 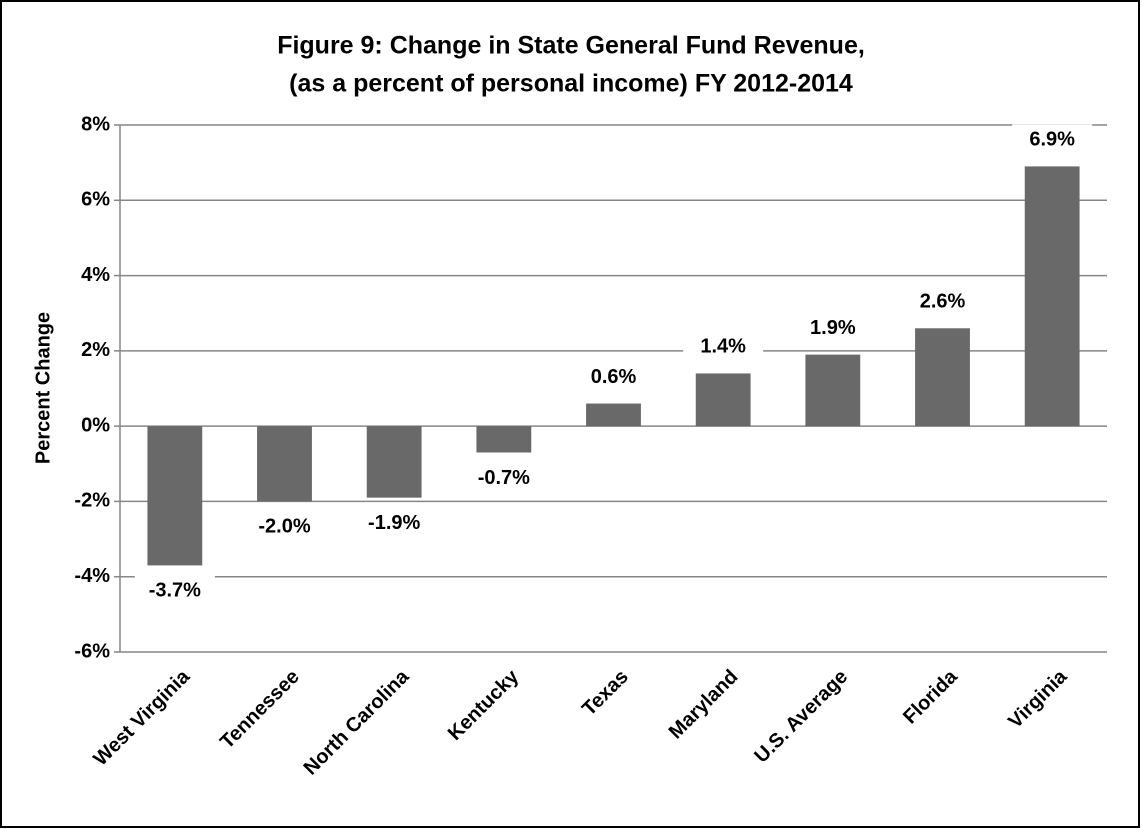 I want to click on data-label: 6.9%, so click(x=1052, y=140).